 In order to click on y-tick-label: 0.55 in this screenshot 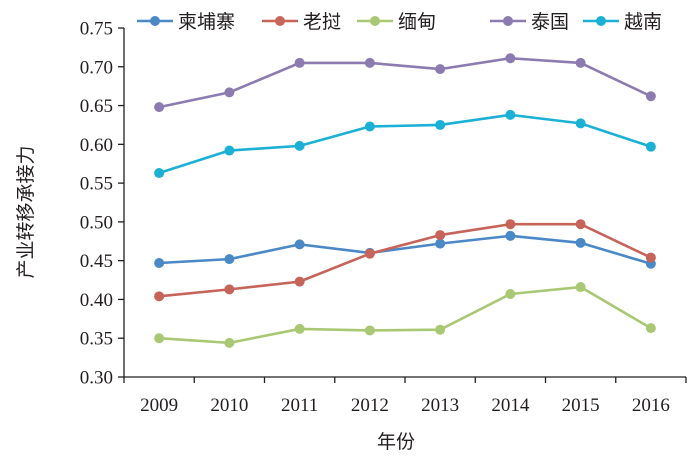, I will do `click(96, 184)`.